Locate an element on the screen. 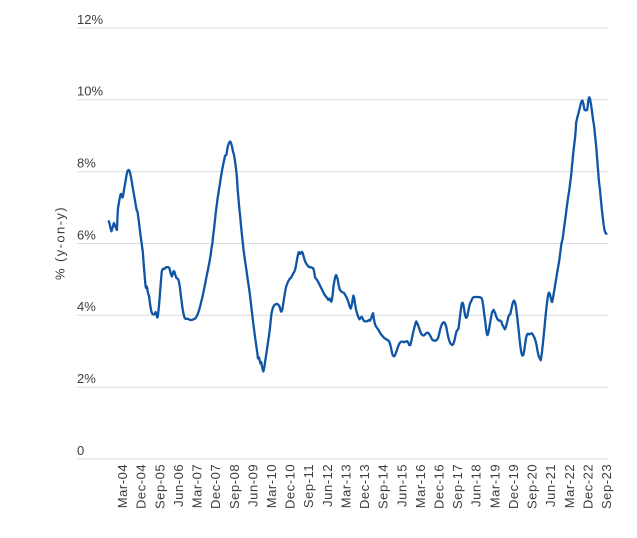 The width and height of the screenshot is (637, 538). svg-text: Mar-04 is located at coordinates (122, 486).